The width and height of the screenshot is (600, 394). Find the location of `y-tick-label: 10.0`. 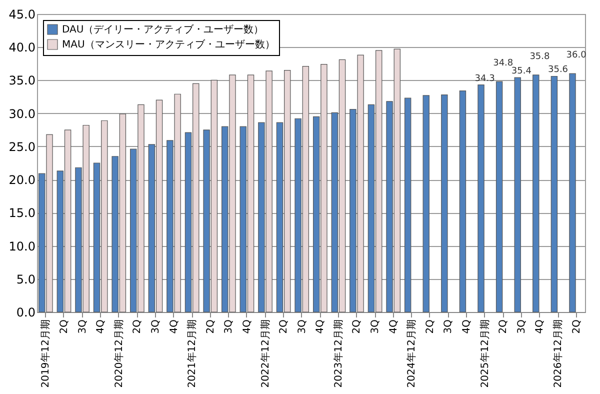

y-tick-label: 10.0 is located at coordinates (22, 246).